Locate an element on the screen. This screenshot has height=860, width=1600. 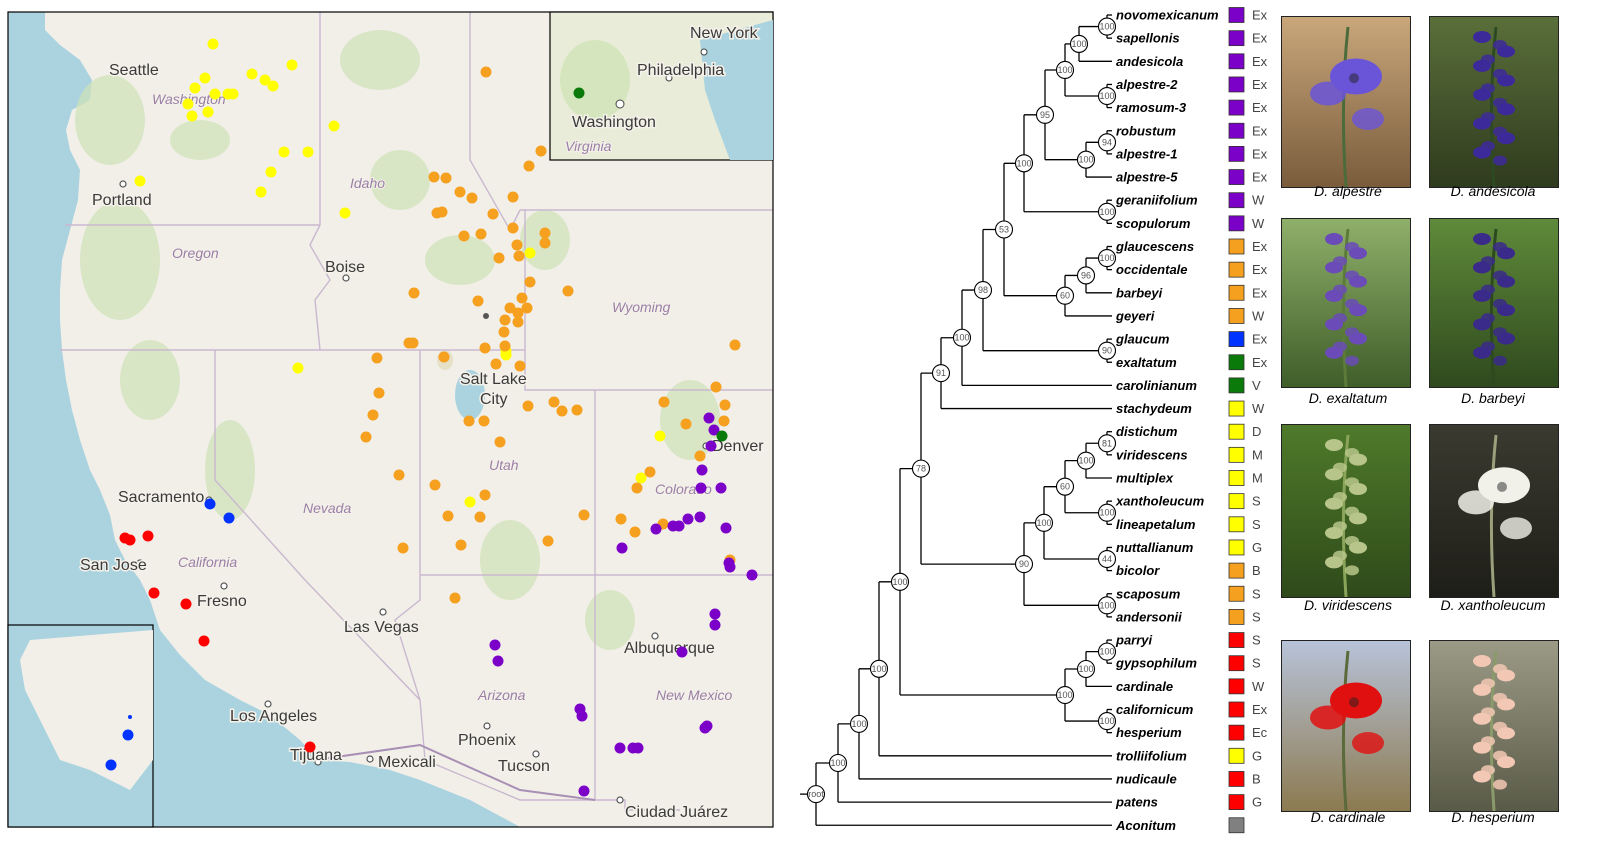
bootstrap-value: root is located at coordinates (816, 794).